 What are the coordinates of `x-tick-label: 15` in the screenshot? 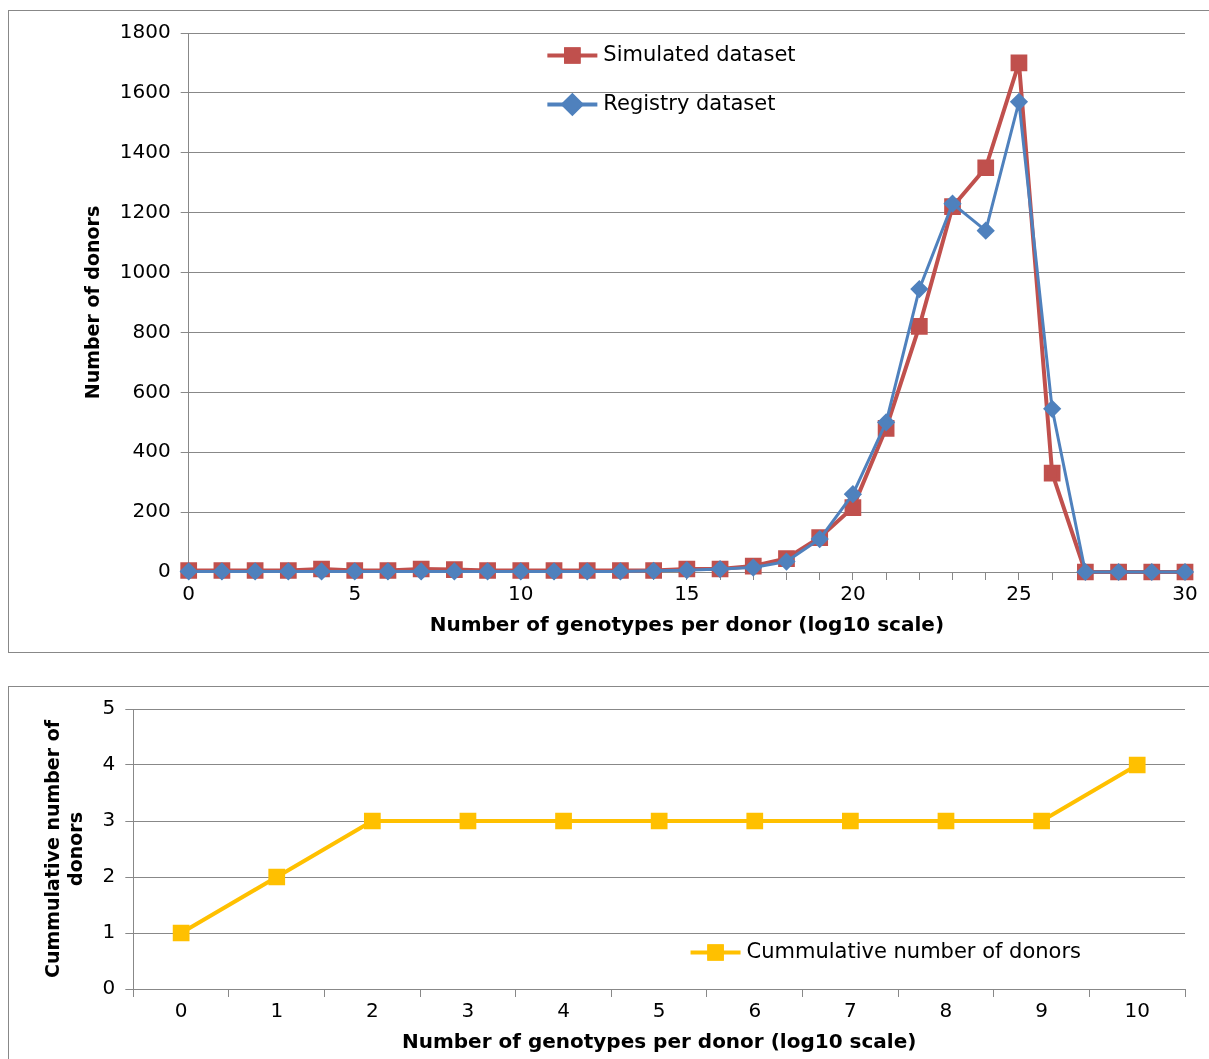 It's located at (687, 593).